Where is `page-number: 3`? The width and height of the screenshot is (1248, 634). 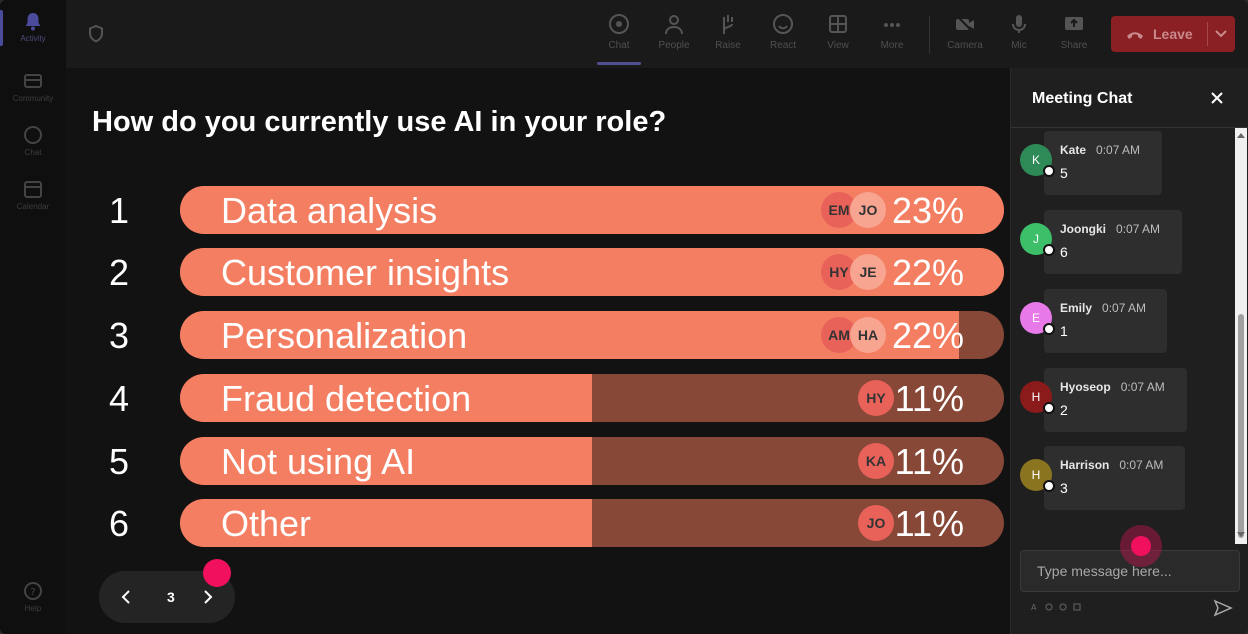
page-number: 3 is located at coordinates (171, 597).